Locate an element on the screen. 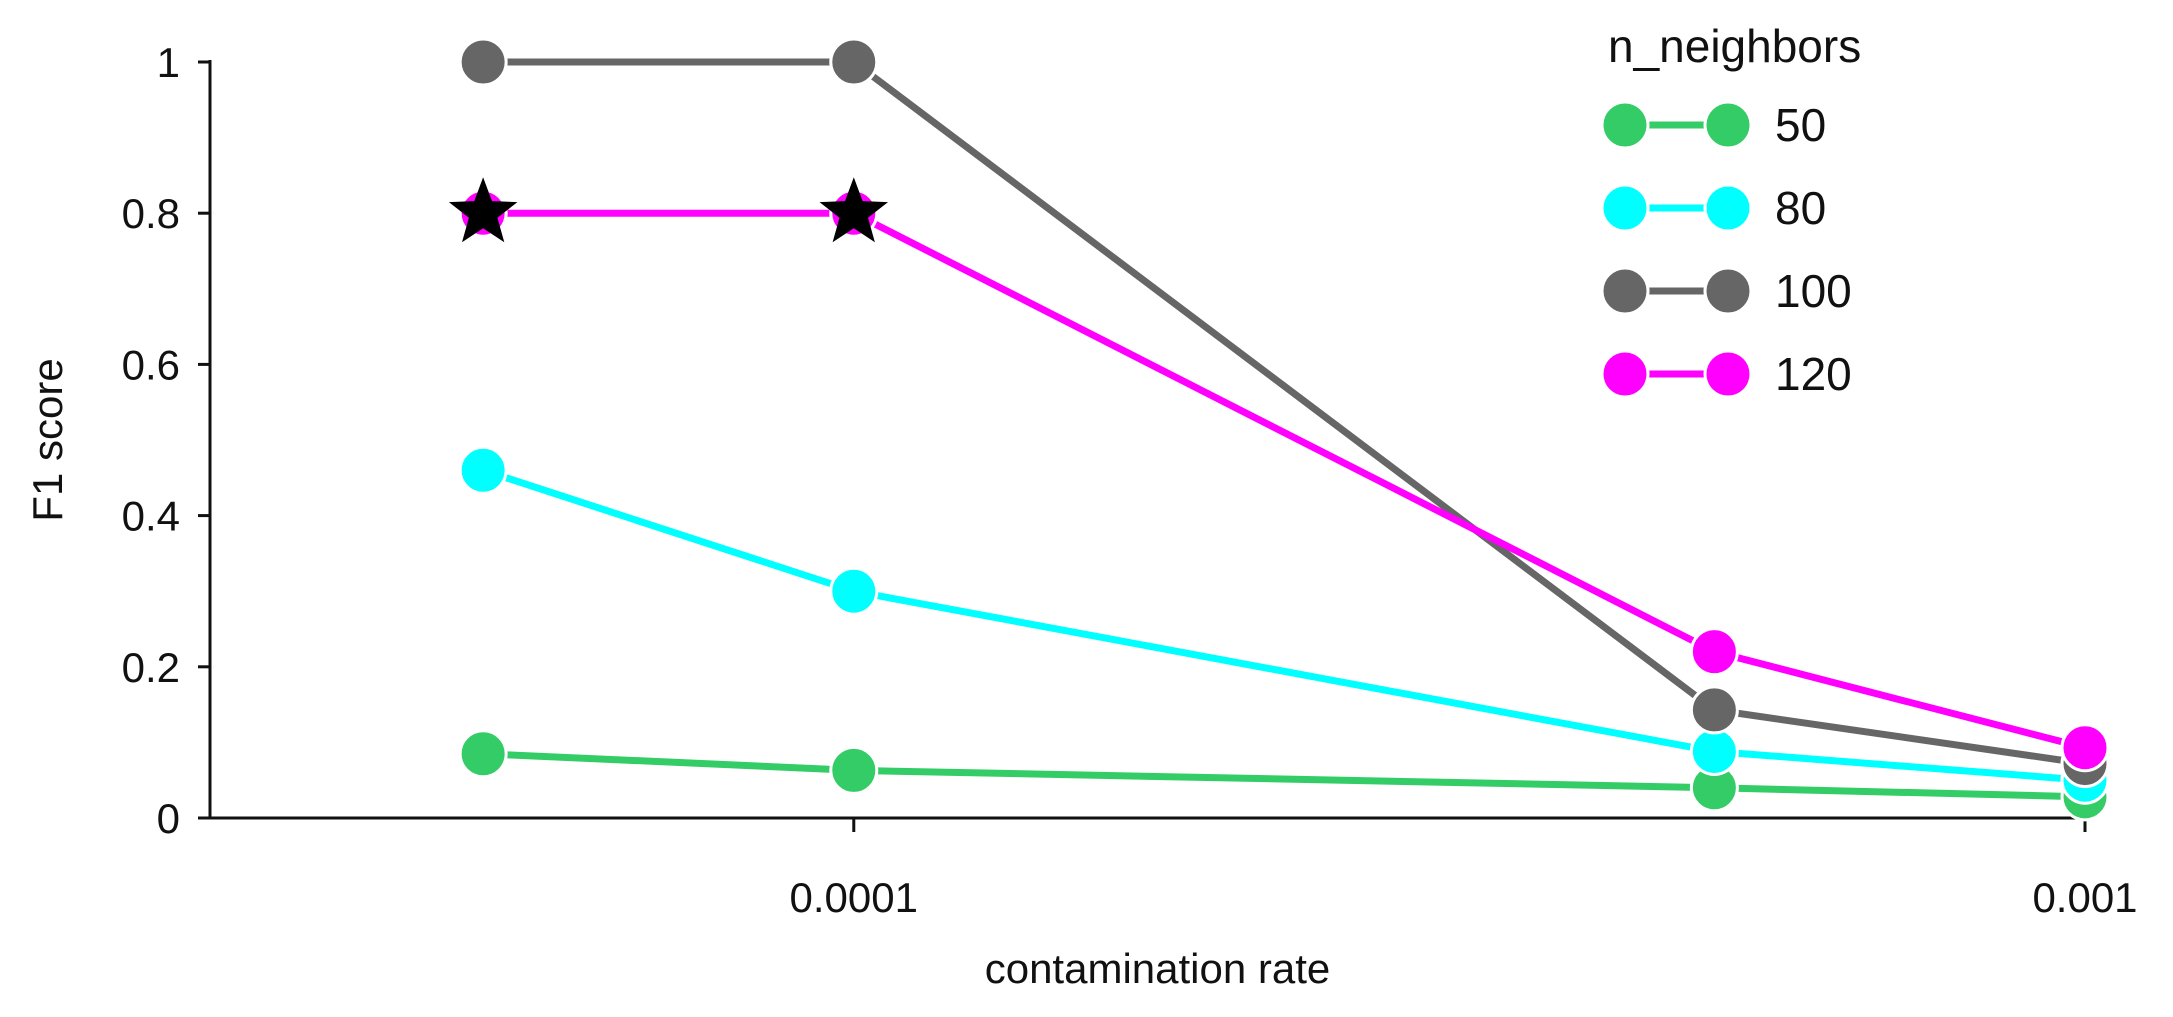 The image size is (2173, 1017). y-tick-label: 0.4 is located at coordinates (151, 516).